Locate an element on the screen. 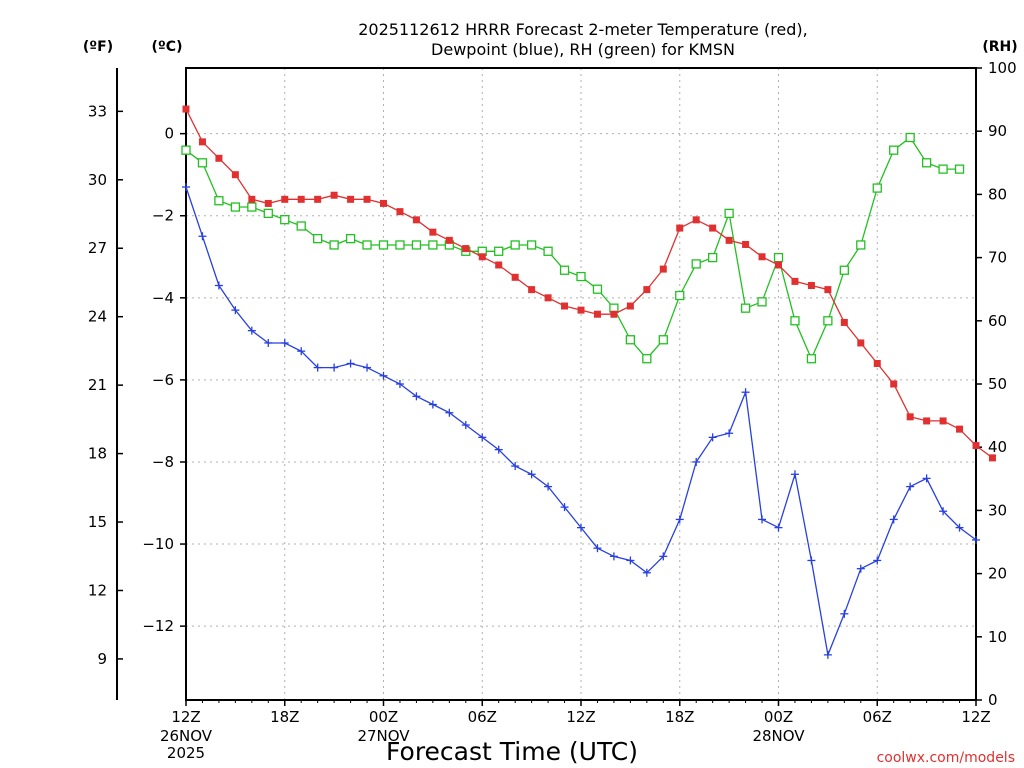  fahrenheit-tick-label: 27 is located at coordinates (97, 248).